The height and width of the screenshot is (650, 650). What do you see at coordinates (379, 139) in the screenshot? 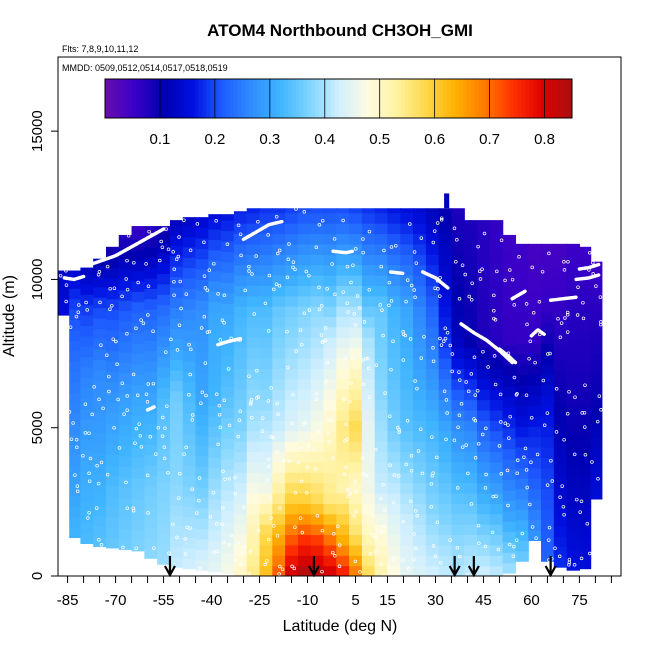
I see `colorbar-tick-label: 0.5` at bounding box center [379, 139].